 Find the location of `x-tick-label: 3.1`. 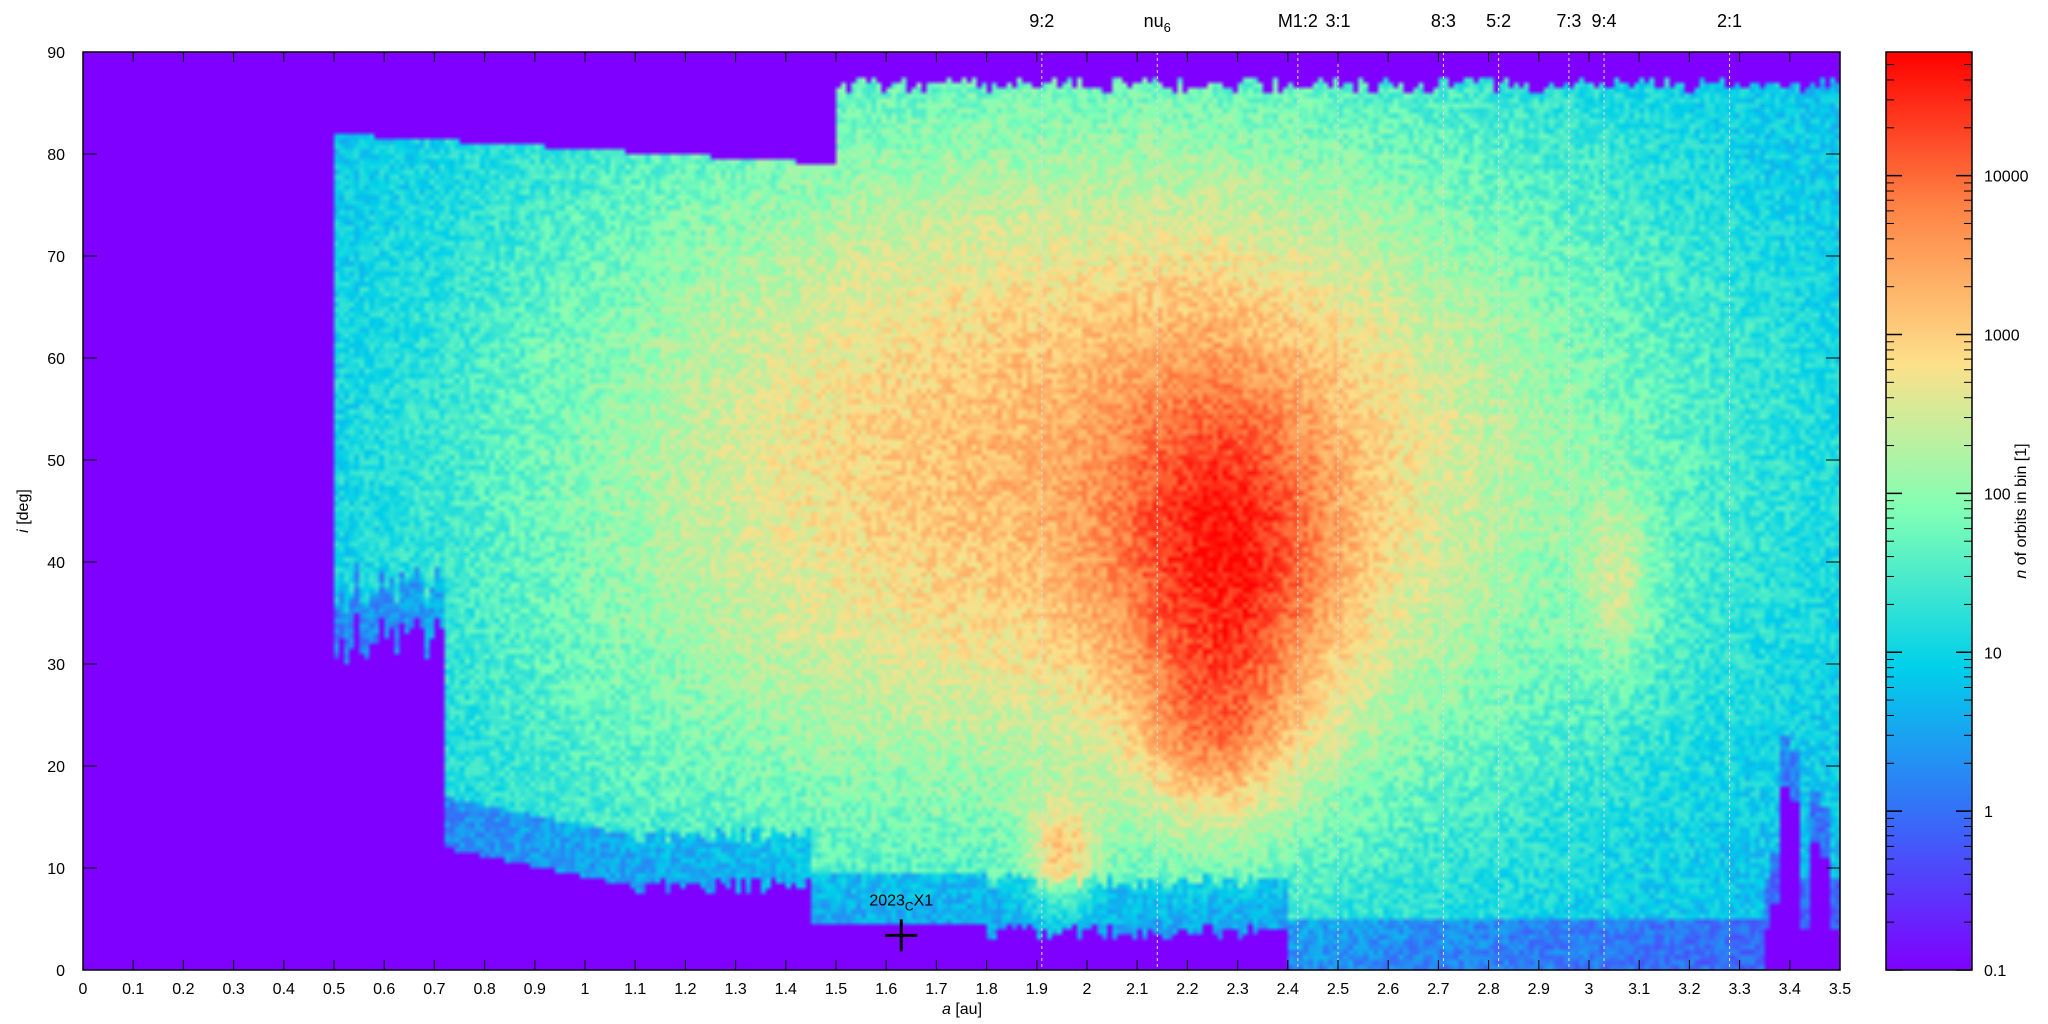

x-tick-label: 3.1 is located at coordinates (1639, 989).